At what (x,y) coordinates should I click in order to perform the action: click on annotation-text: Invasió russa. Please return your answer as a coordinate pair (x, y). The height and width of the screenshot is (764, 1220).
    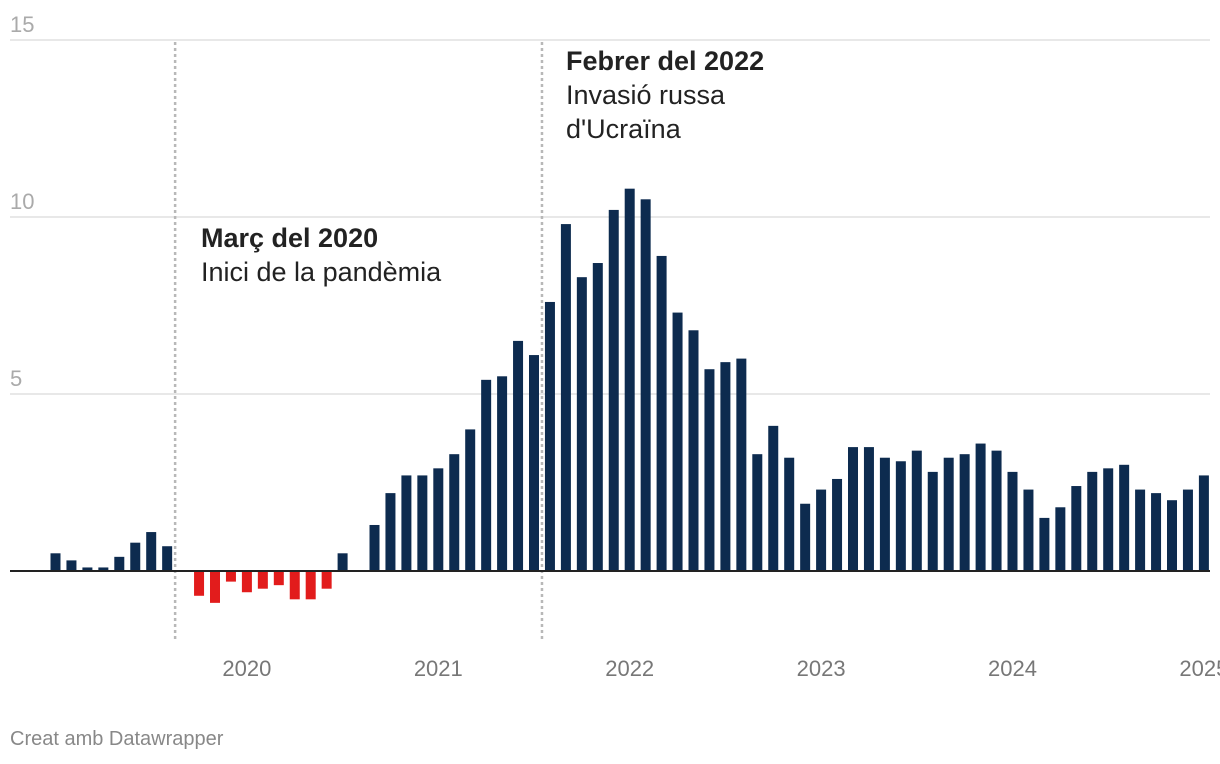
    Looking at the image, I should click on (646, 95).